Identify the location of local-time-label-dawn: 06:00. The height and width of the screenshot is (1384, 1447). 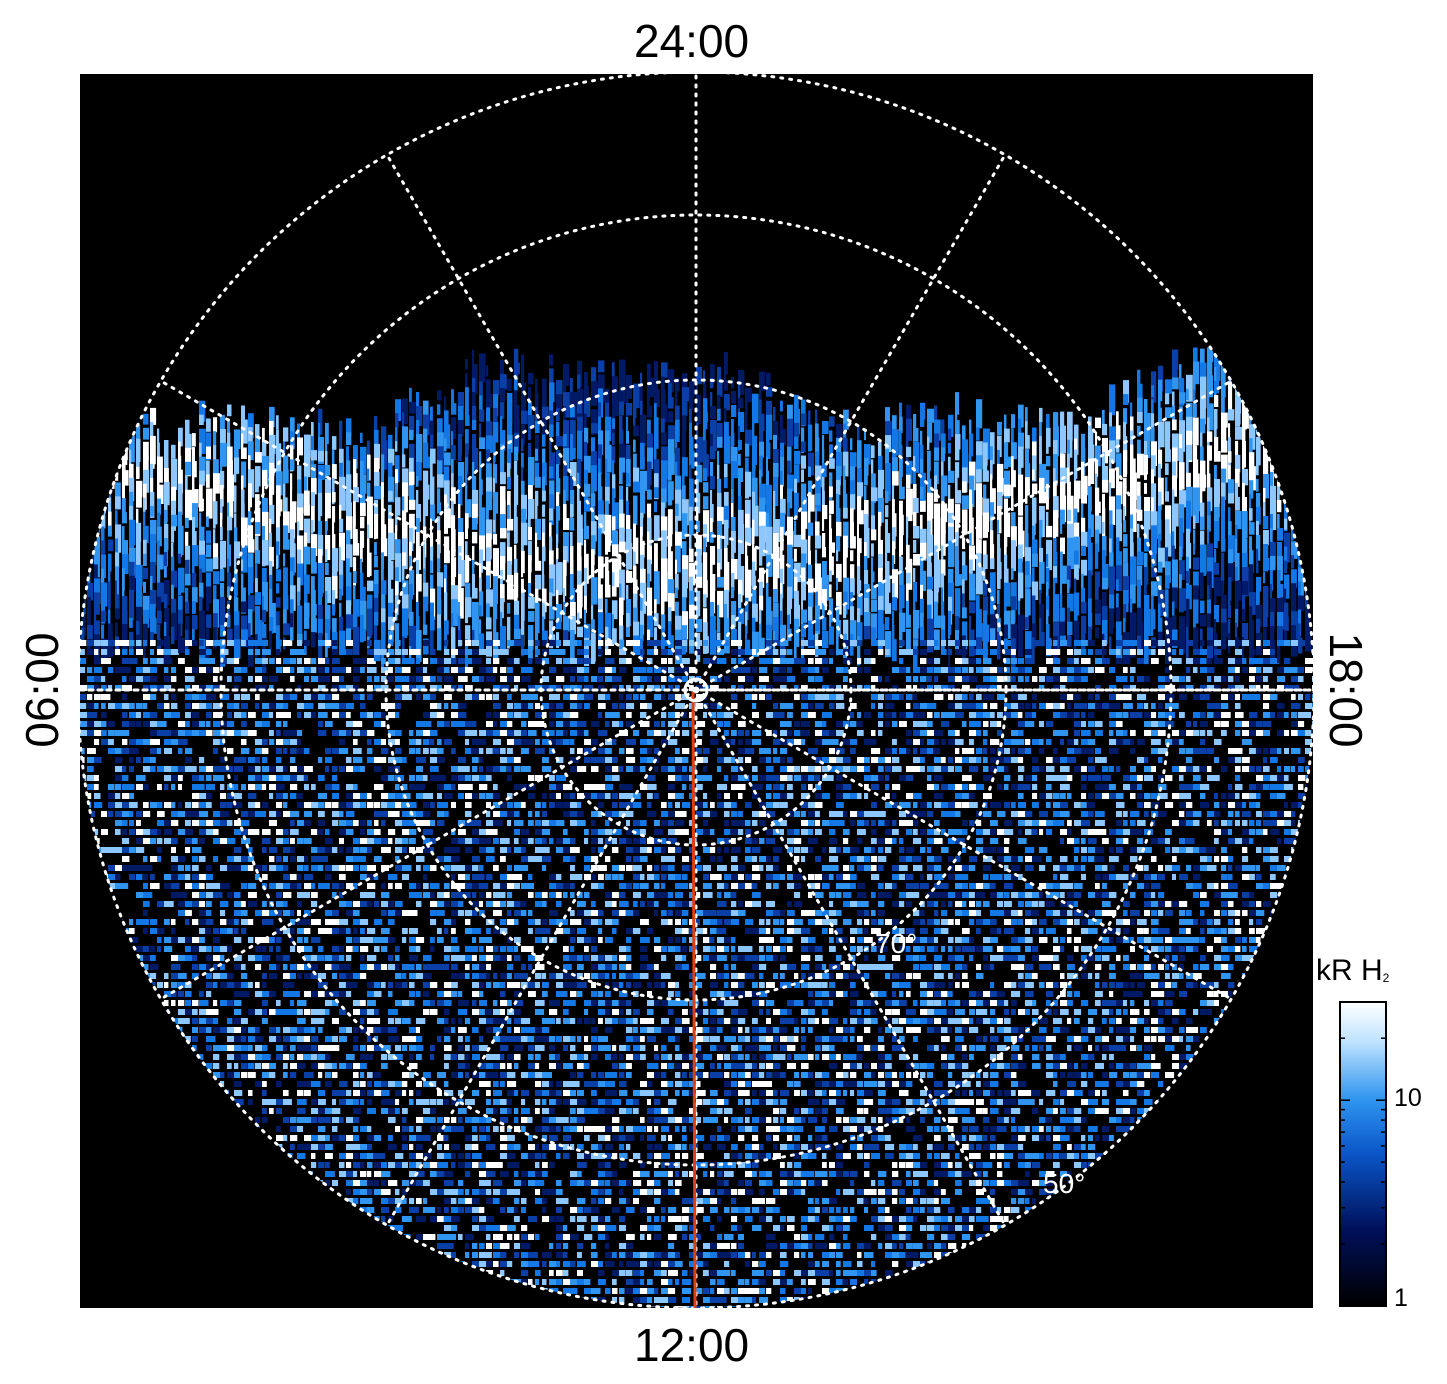
(42, 690).